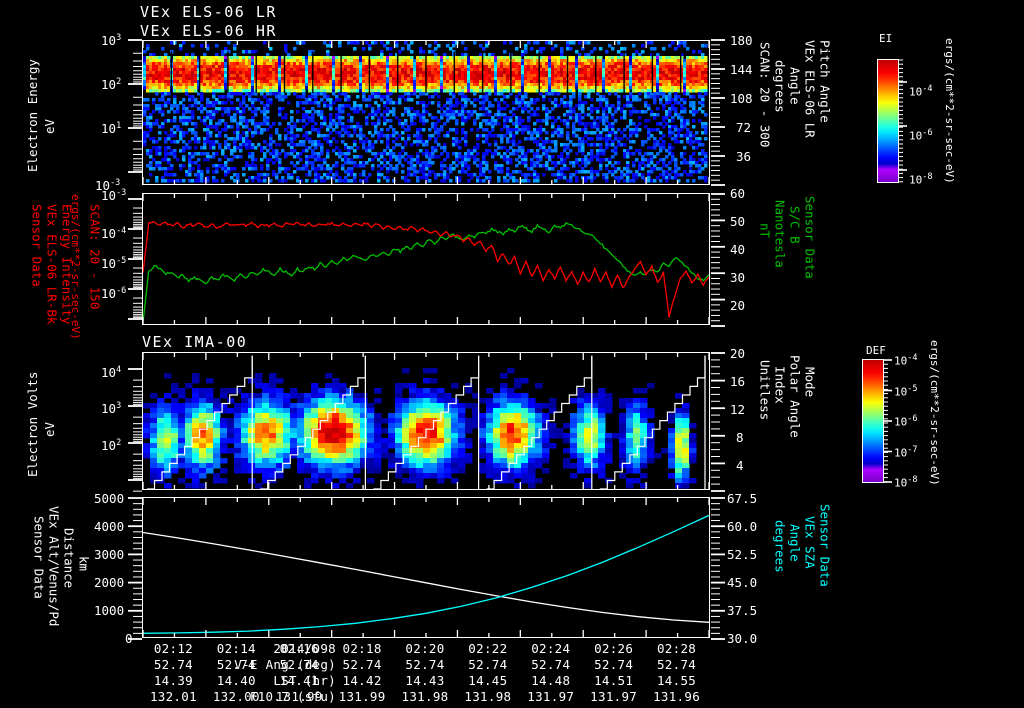 This screenshot has height=708, width=1024. Describe the element at coordinates (111, 373) in the screenshot. I see `panel3-ytick-0: 10⁴` at that location.